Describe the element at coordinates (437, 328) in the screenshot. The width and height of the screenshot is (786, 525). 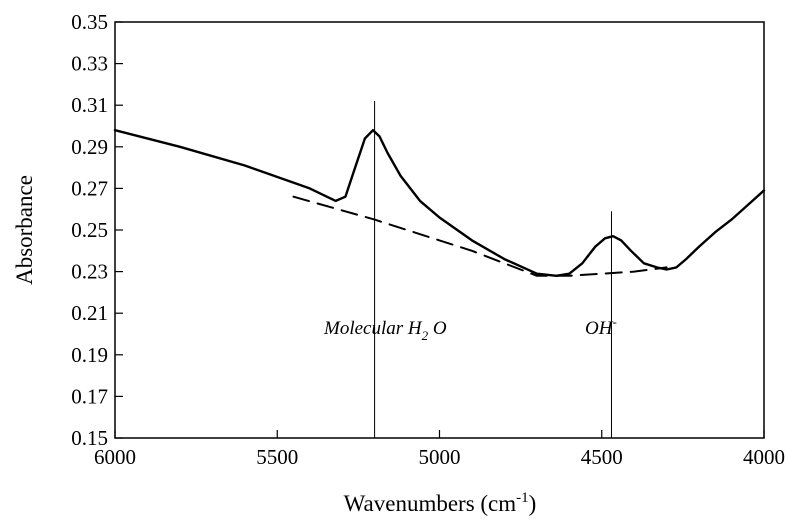
I see `marker-label-water-end: O` at that location.